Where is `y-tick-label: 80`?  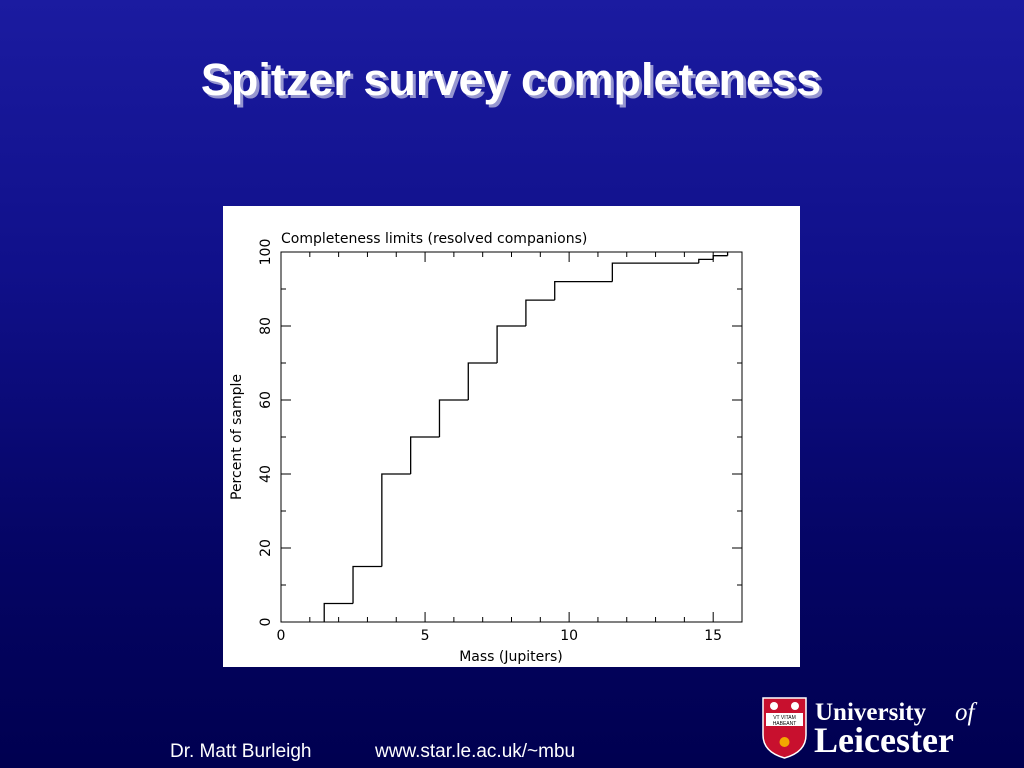 y-tick-label: 80 is located at coordinates (266, 326).